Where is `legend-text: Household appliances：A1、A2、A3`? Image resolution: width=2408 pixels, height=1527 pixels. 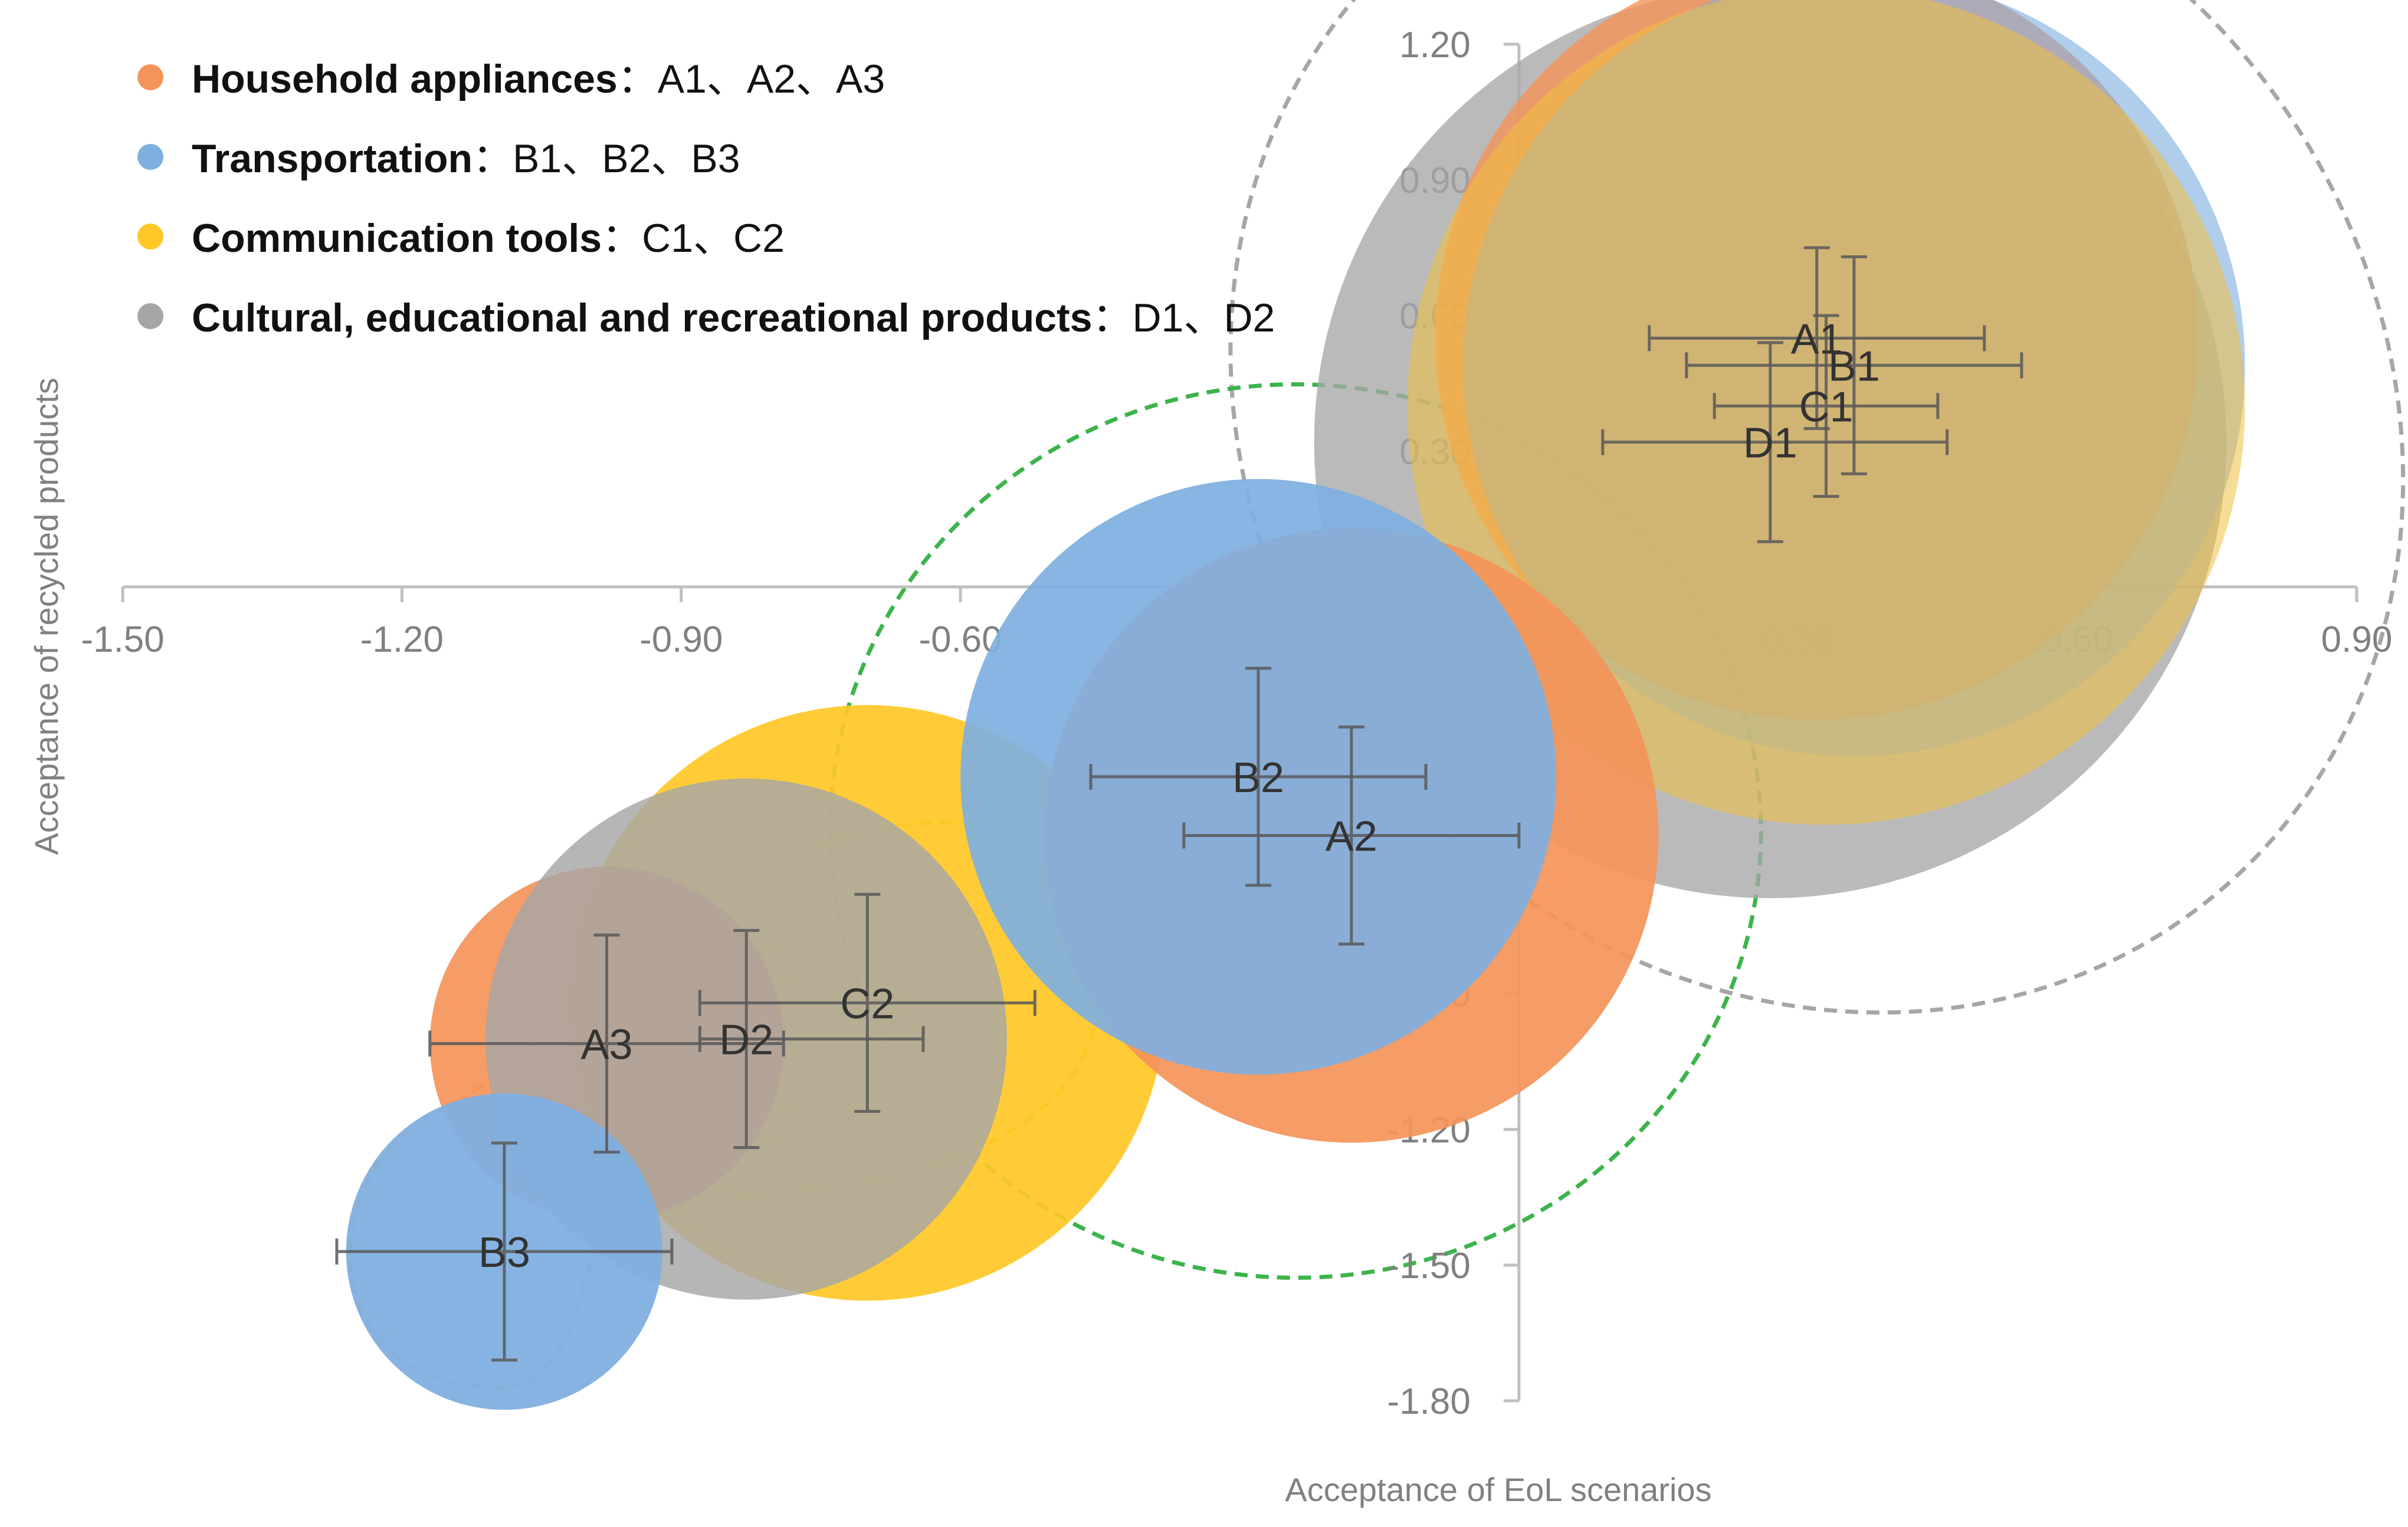
legend-text: Household appliances：A1、A2、A3 is located at coordinates (539, 79).